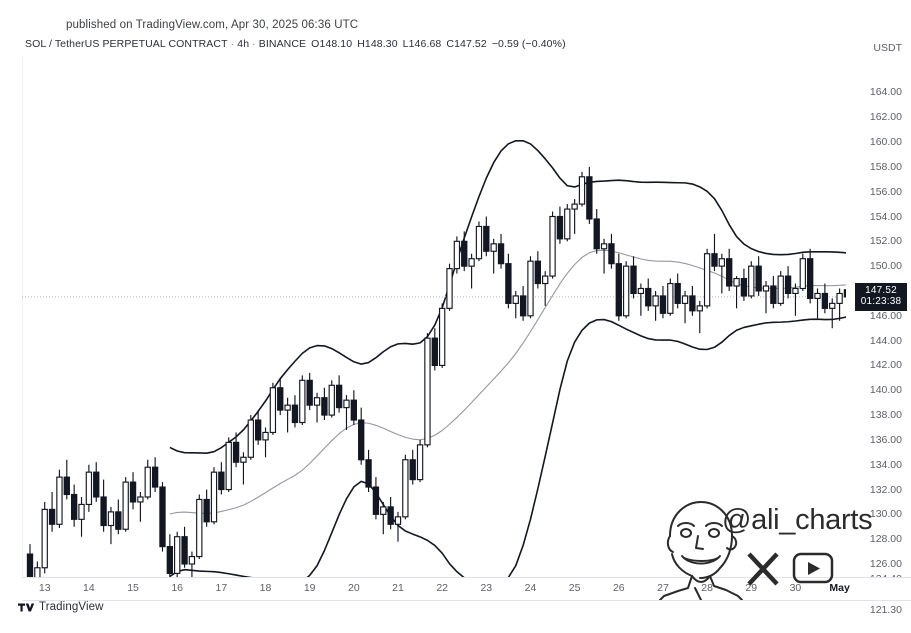 The width and height of the screenshot is (911, 633). I want to click on price-axis-unit: USDT, so click(887, 48).